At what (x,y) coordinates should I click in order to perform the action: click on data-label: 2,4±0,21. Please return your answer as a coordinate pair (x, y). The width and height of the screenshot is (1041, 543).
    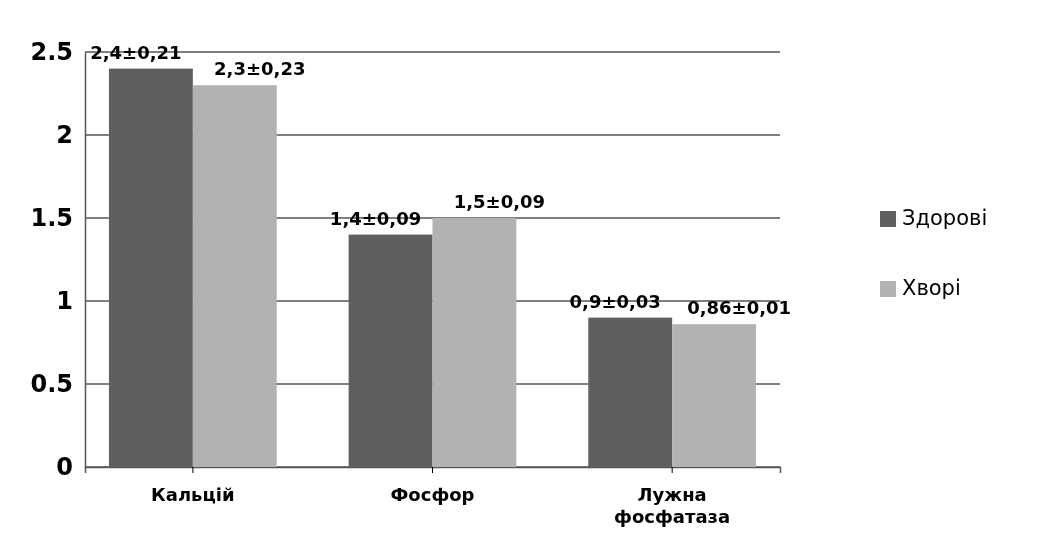
    Looking at the image, I should click on (136, 52).